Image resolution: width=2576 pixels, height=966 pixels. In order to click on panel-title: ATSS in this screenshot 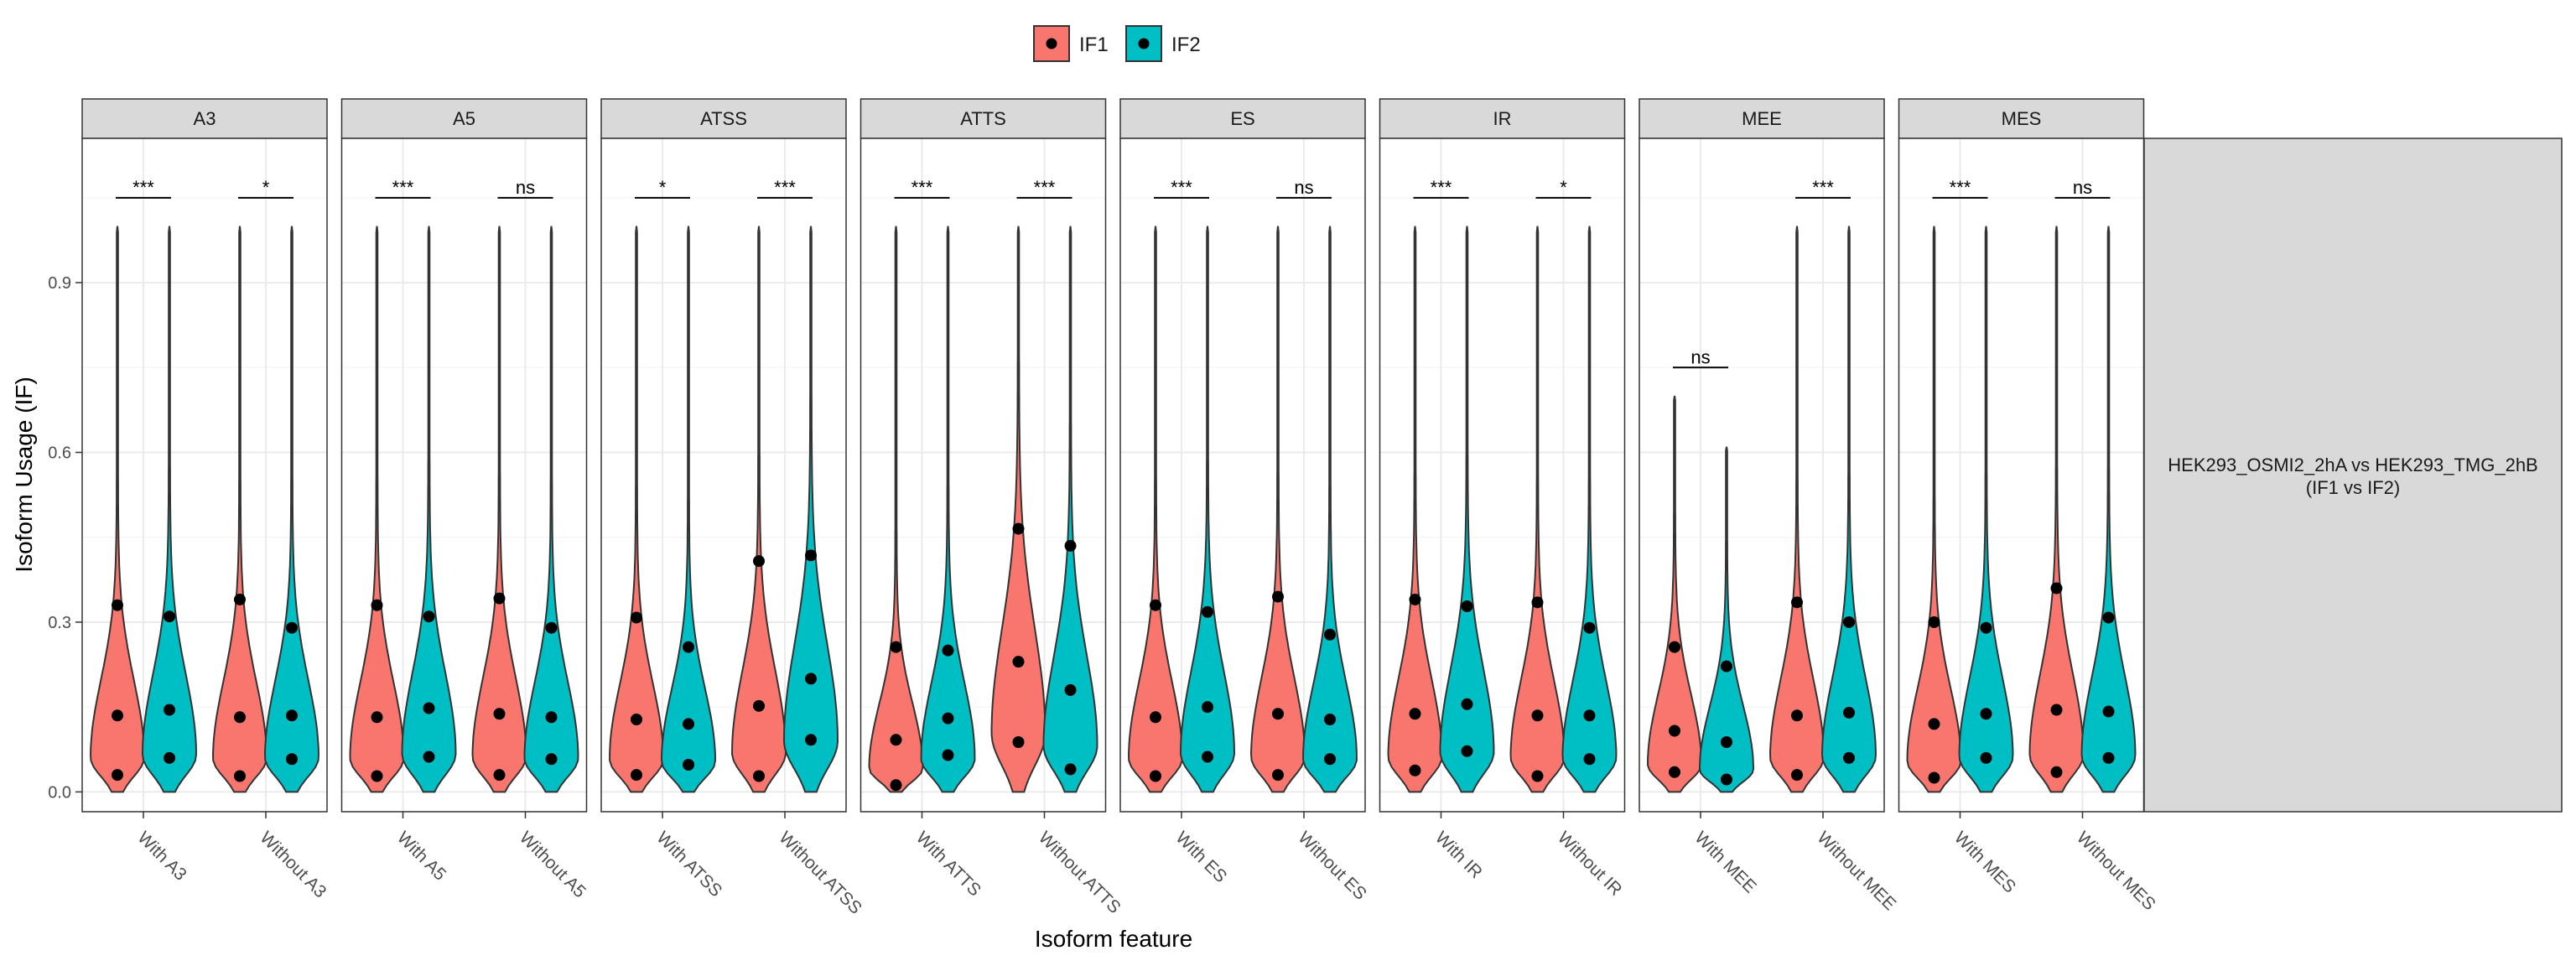, I will do `click(723, 118)`.